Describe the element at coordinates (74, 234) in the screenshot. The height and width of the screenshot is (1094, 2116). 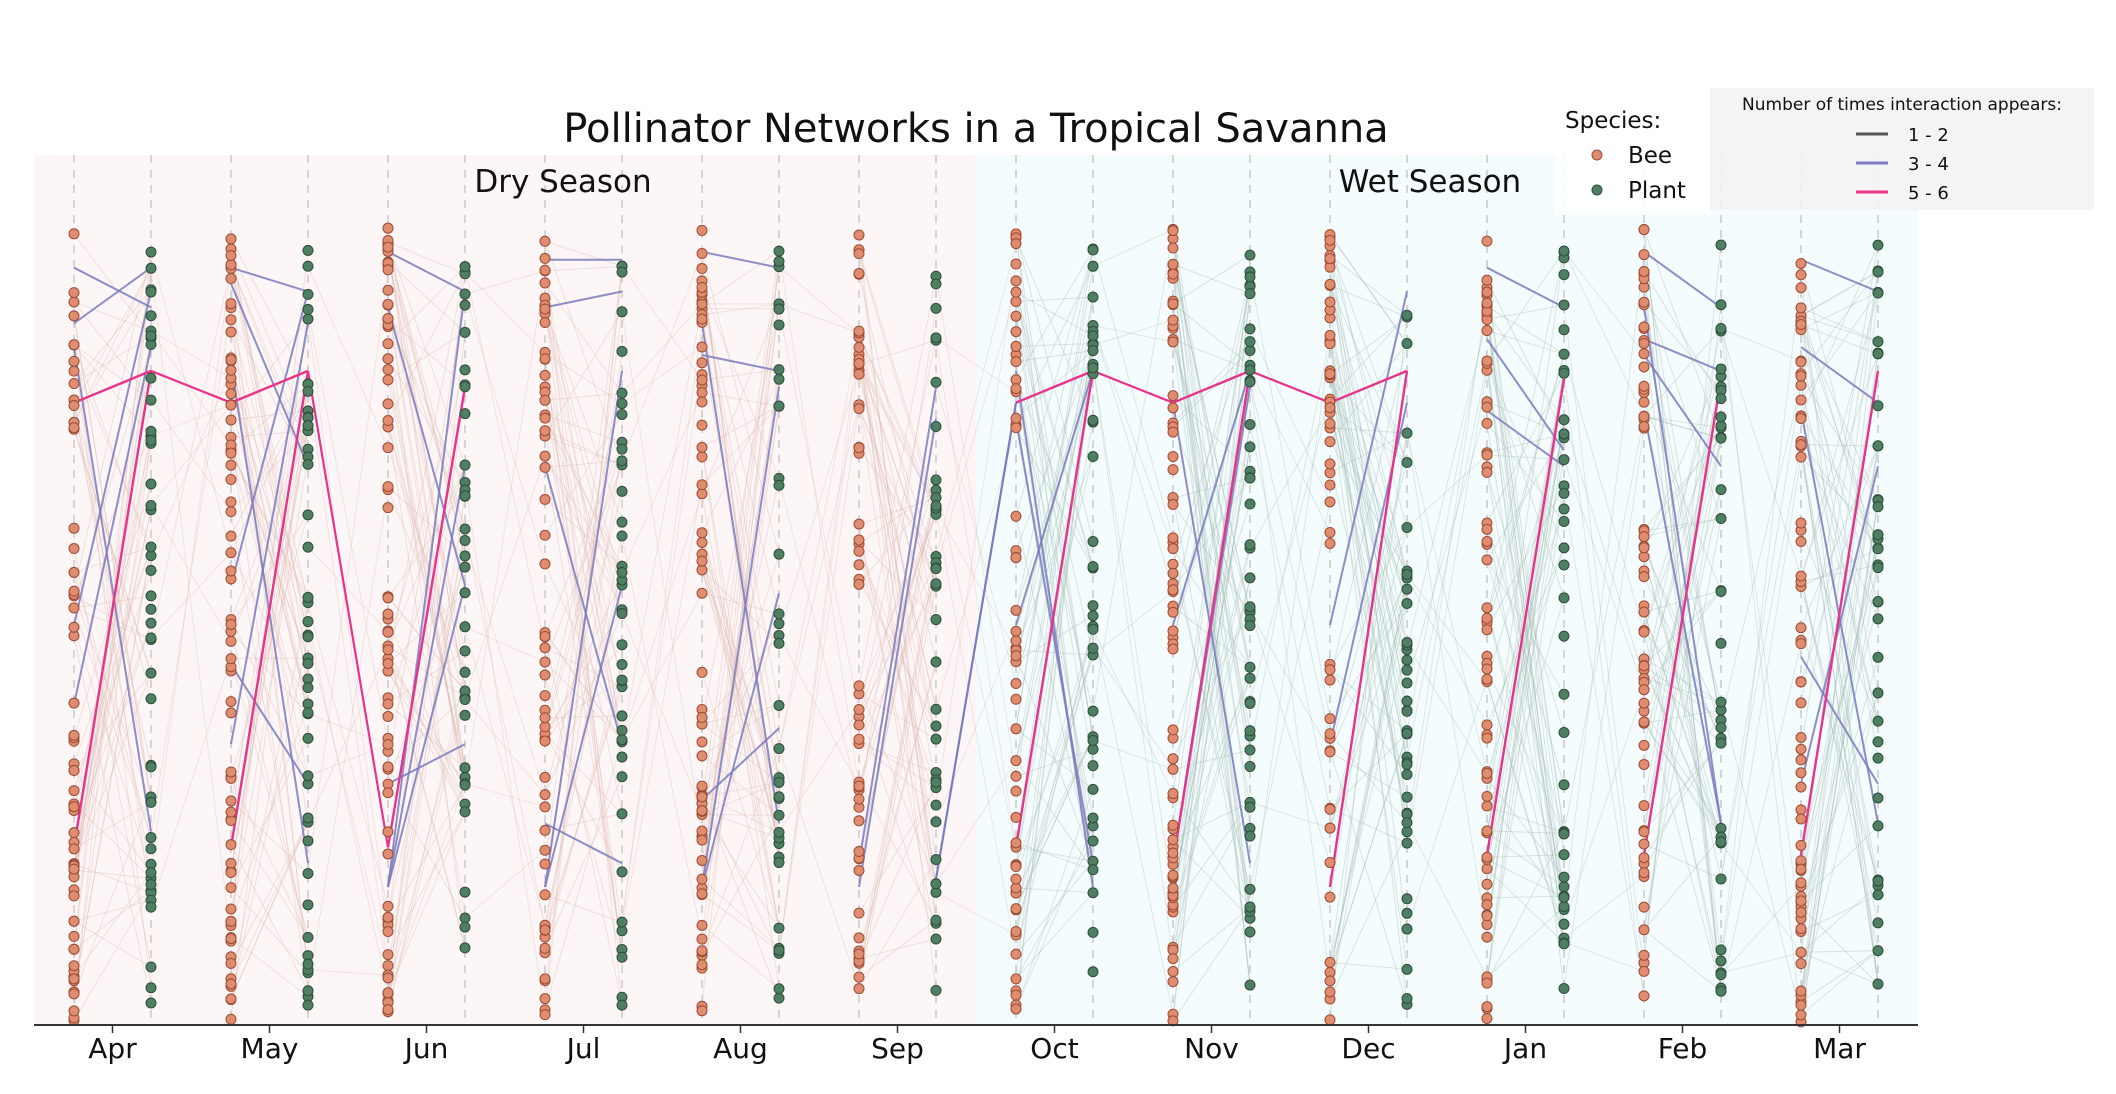
I see `bee-dot-apr` at that location.